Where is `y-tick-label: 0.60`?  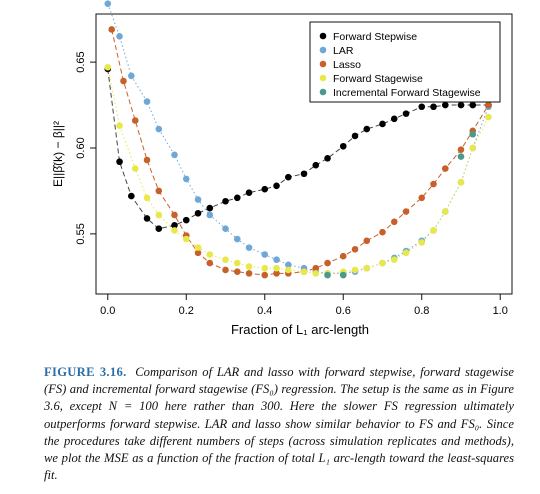 y-tick-label: 0.60 is located at coordinates (81, 147).